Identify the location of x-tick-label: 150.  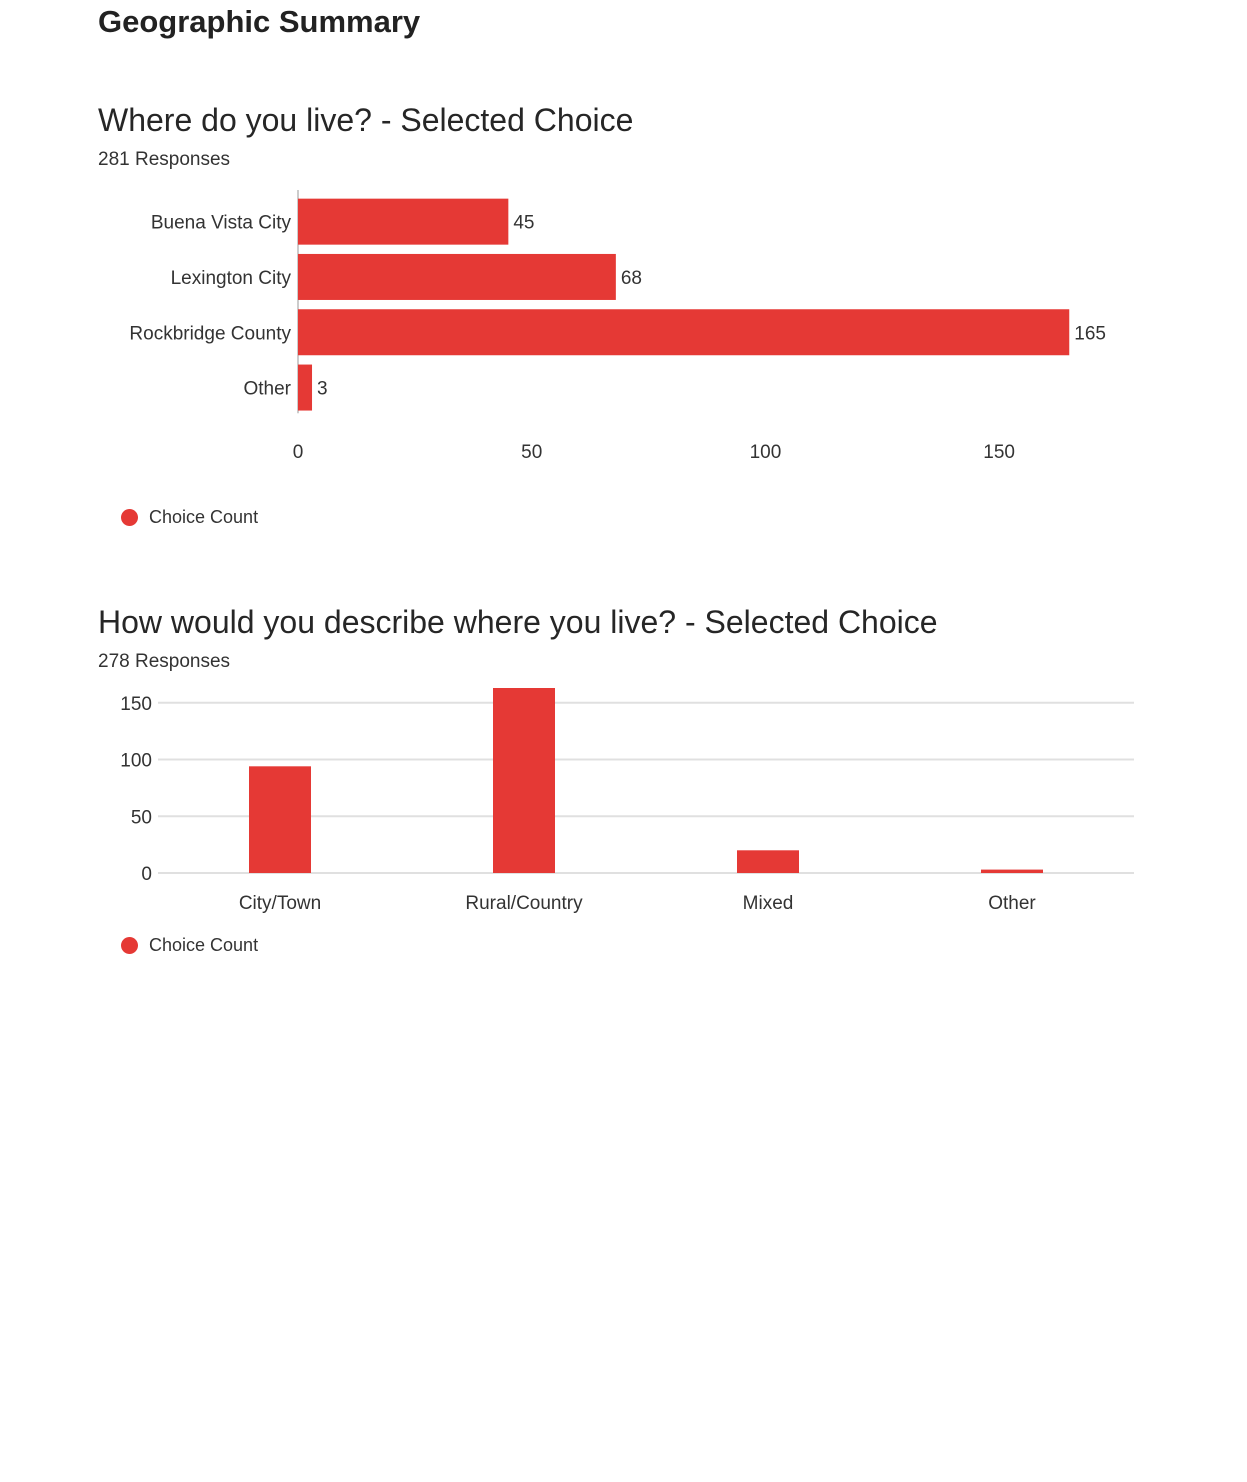
(999, 452).